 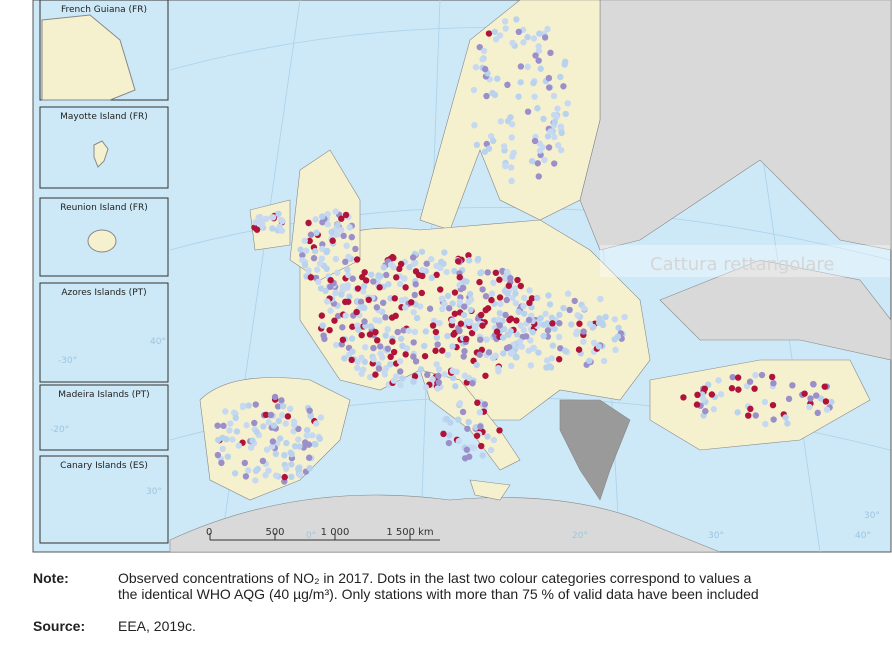 I want to click on inset-label: Canary Islands (ES), so click(x=104, y=466).